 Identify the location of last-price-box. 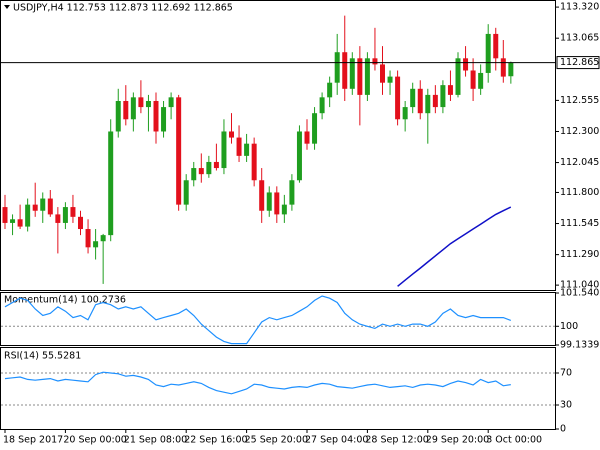
(578, 63).